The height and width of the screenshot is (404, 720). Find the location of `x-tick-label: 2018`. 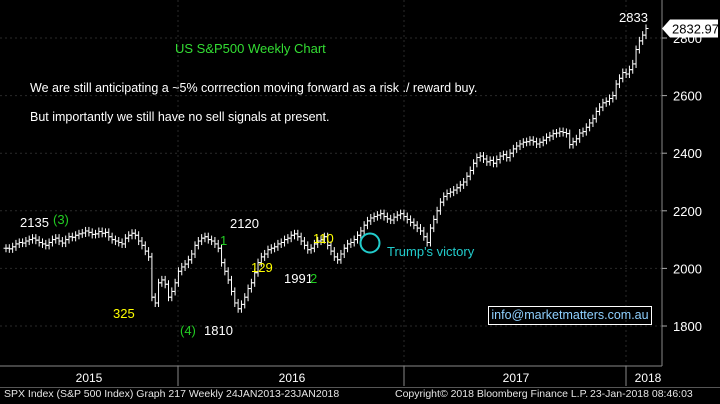

x-tick-label: 2018 is located at coordinates (648, 378).